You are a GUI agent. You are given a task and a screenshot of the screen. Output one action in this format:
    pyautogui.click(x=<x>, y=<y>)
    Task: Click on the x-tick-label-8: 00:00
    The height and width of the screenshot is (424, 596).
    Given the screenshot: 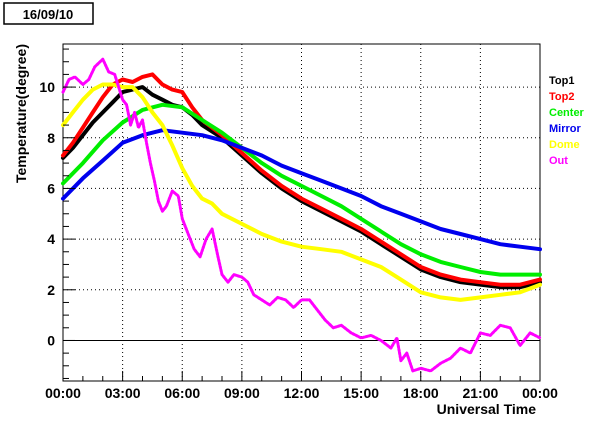 What is the action you would take?
    pyautogui.click(x=540, y=393)
    